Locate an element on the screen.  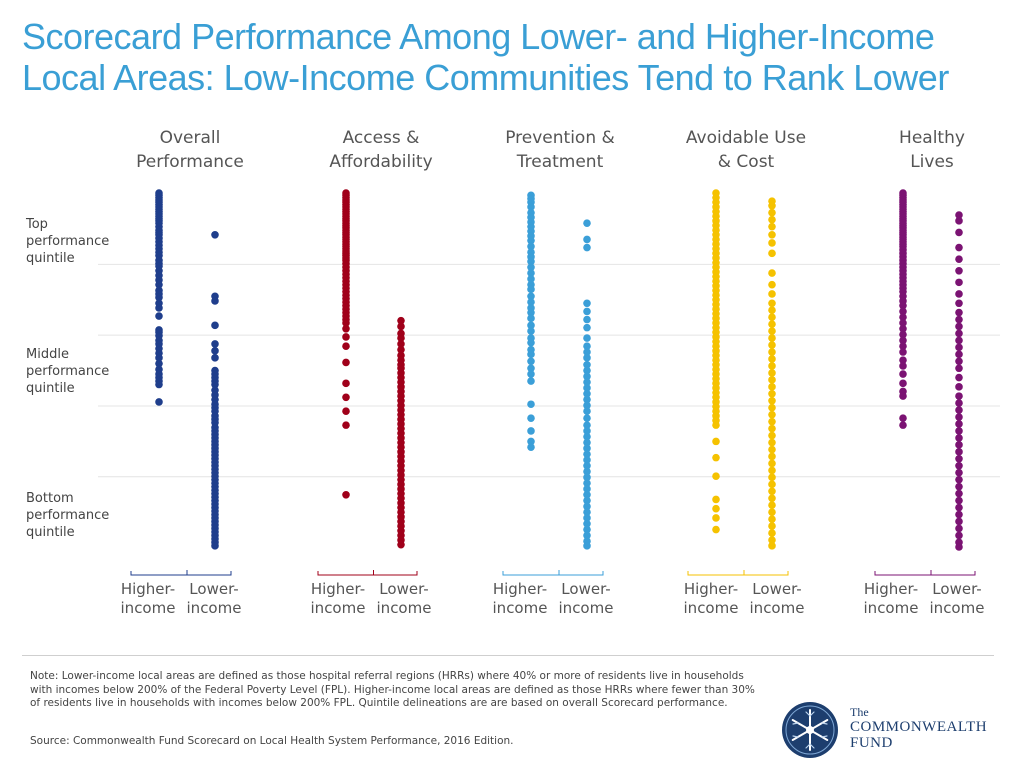
quintile-label-line: quintile is located at coordinates (50, 532).